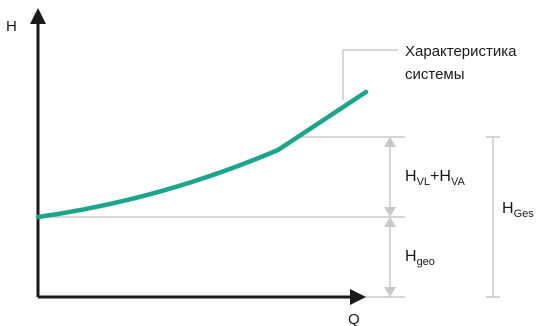 The width and height of the screenshot is (540, 326). I want to click on dynamic-head-main: H, so click(411, 176).